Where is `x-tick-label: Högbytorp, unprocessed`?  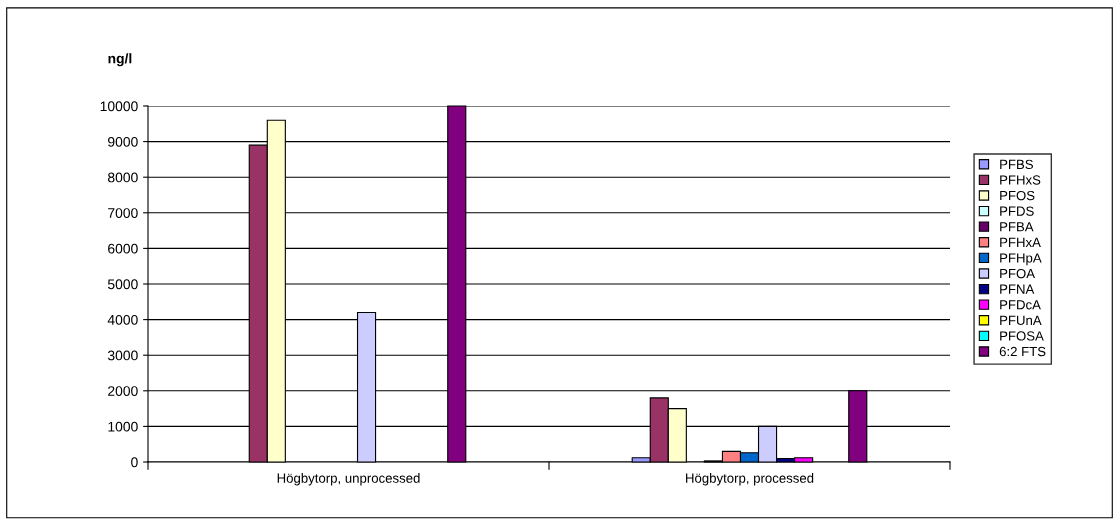
x-tick-label: Högbytorp, unprocessed is located at coordinates (348, 479).